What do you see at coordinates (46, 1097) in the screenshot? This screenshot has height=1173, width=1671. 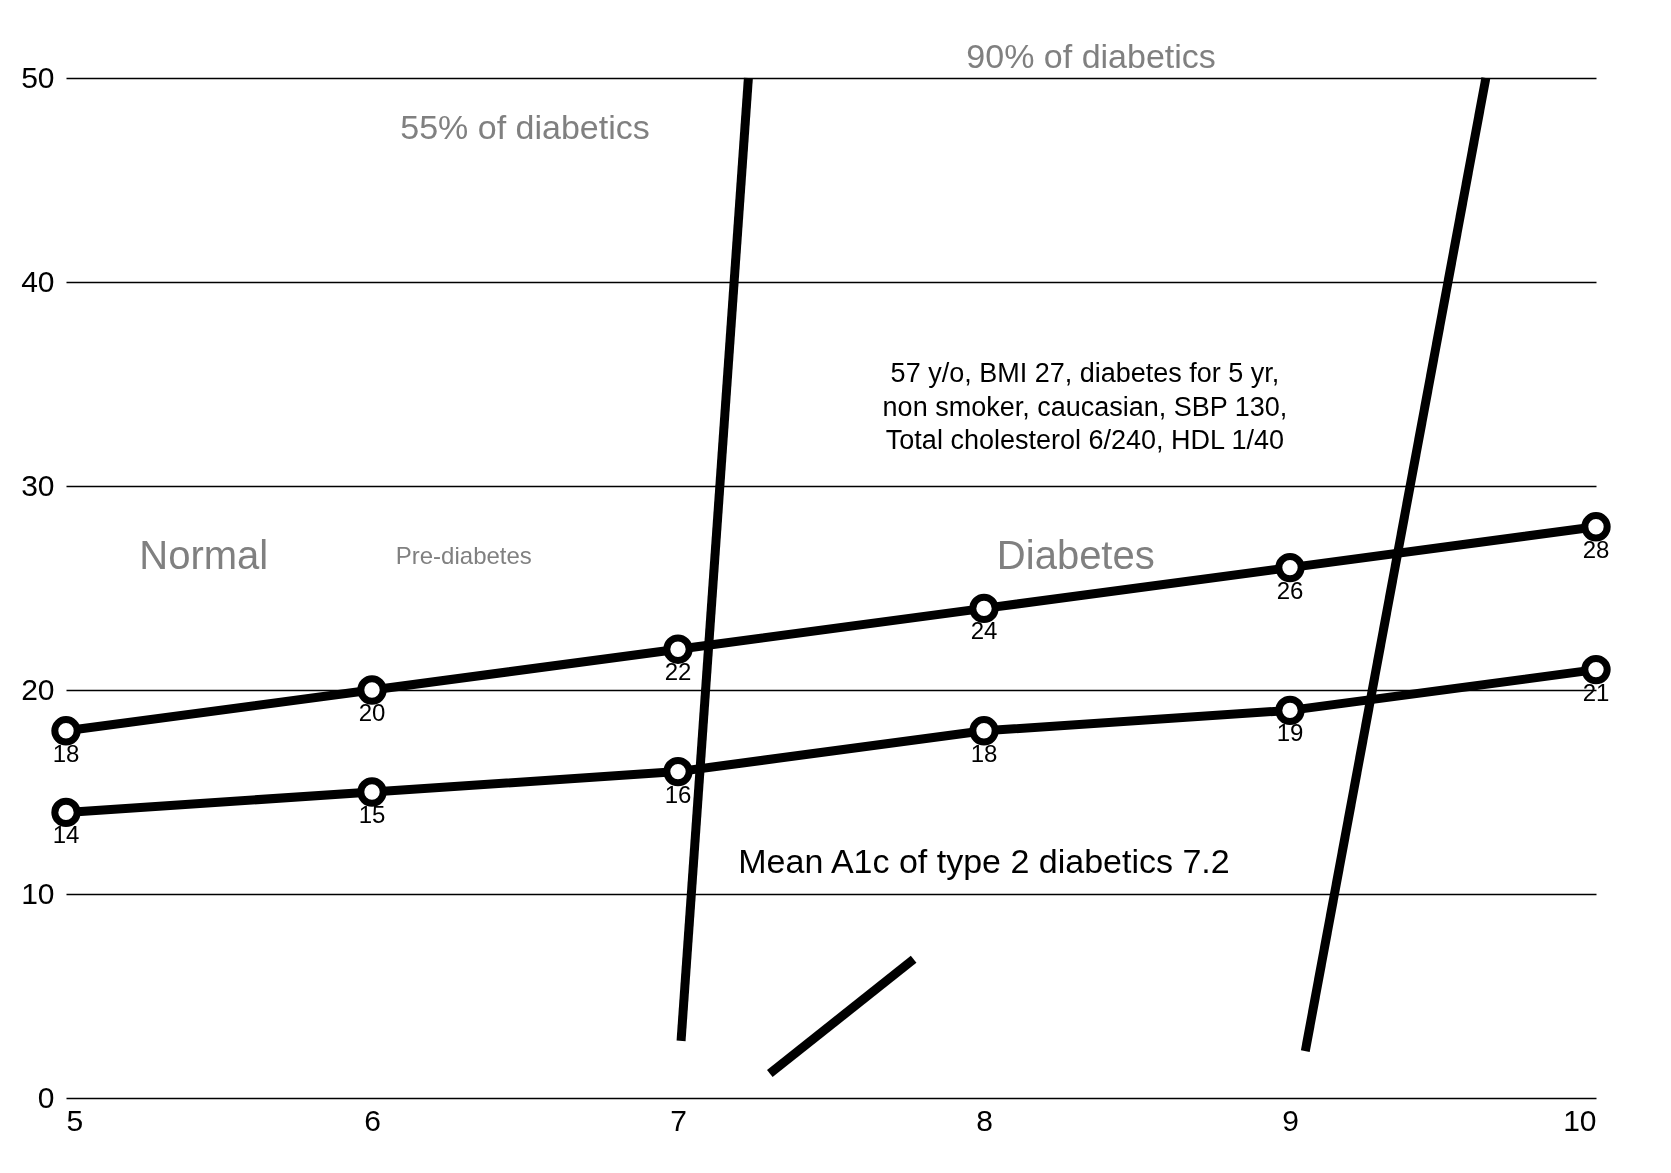 I see `y-tick-label: 0` at bounding box center [46, 1097].